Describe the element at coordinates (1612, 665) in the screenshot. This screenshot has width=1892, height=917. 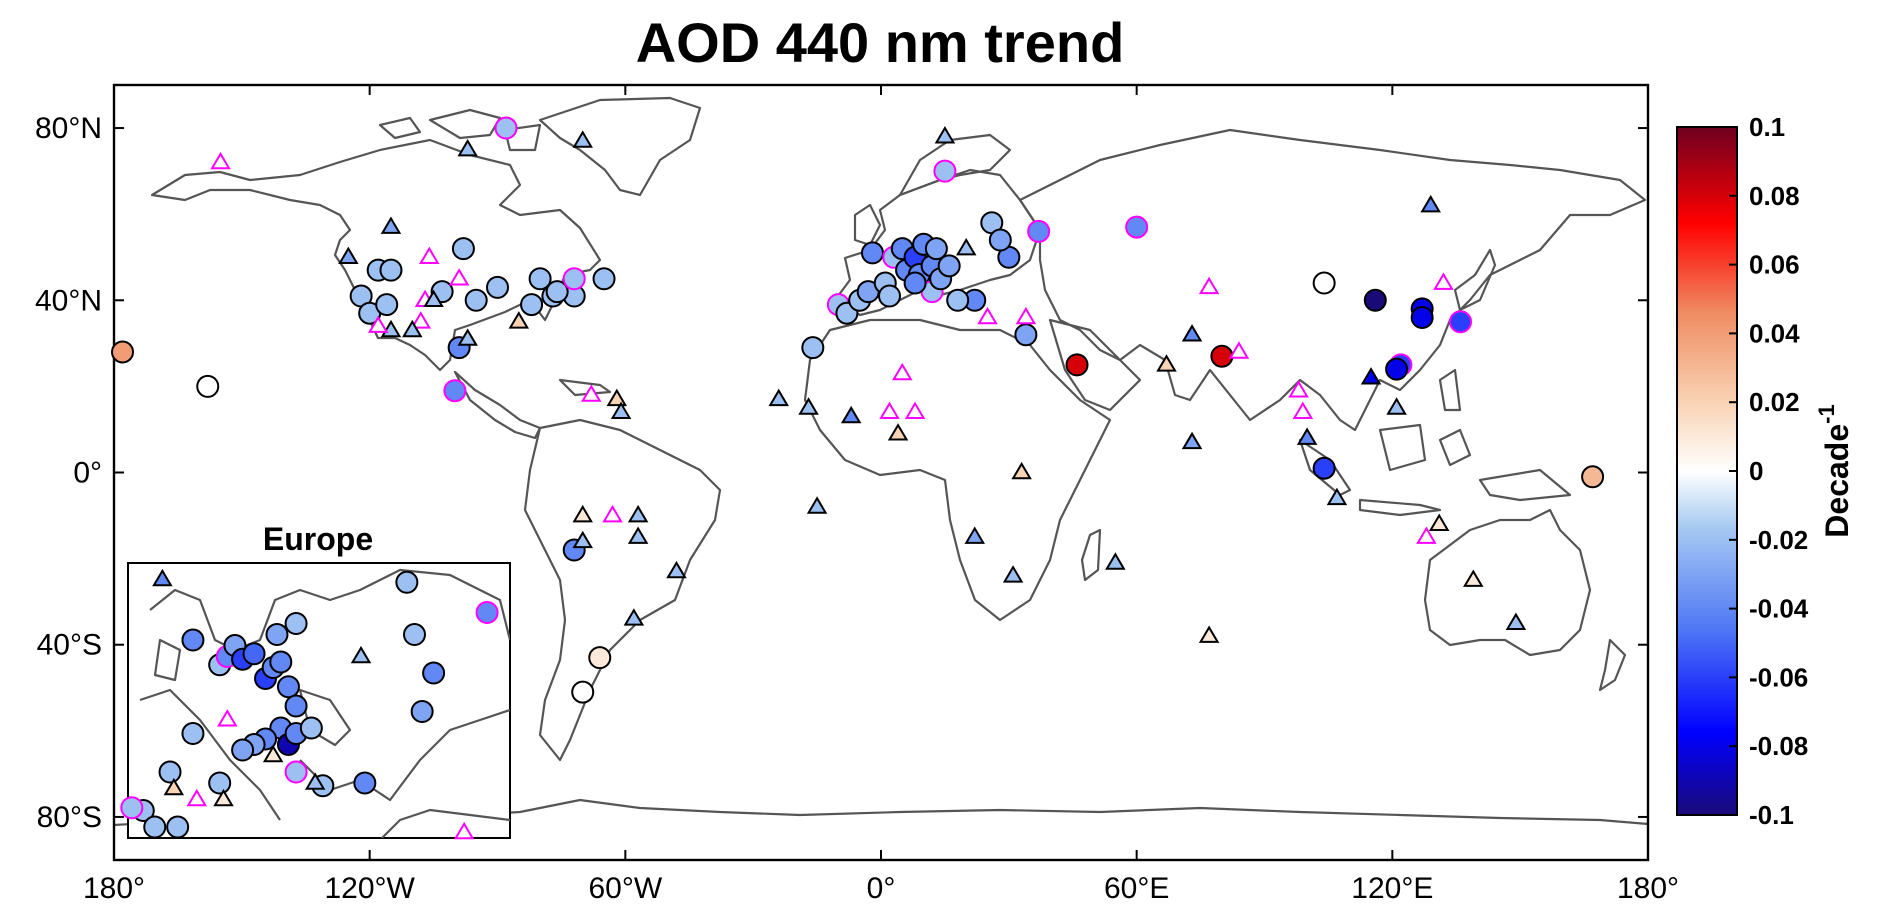
I see `coast-new-zealand` at that location.